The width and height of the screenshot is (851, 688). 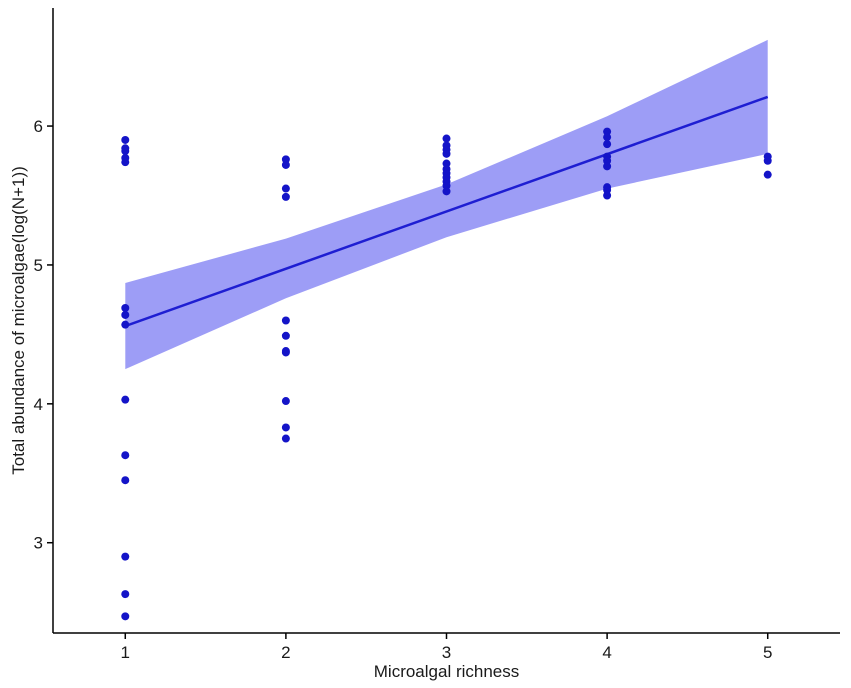 What do you see at coordinates (125, 652) in the screenshot?
I see `x-tick-label: 1` at bounding box center [125, 652].